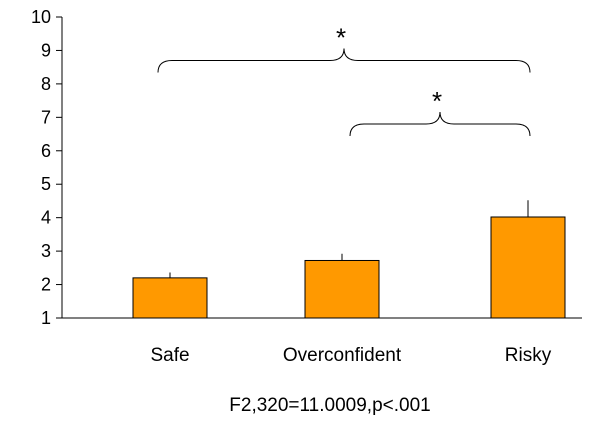 The height and width of the screenshot is (425, 616). I want to click on y-tick-label: 1, so click(46, 318).